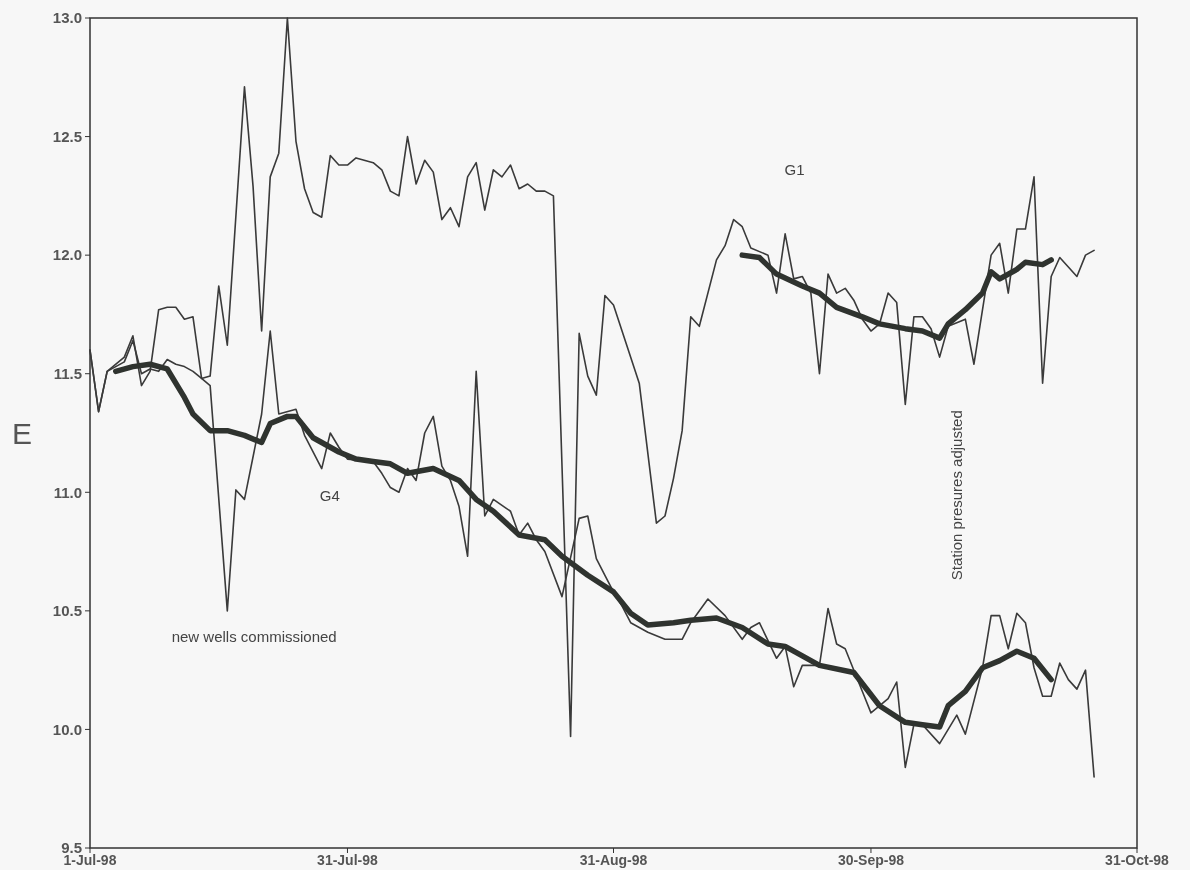  What do you see at coordinates (67, 255) in the screenshot?
I see `y-tick-label: 12.0` at bounding box center [67, 255].